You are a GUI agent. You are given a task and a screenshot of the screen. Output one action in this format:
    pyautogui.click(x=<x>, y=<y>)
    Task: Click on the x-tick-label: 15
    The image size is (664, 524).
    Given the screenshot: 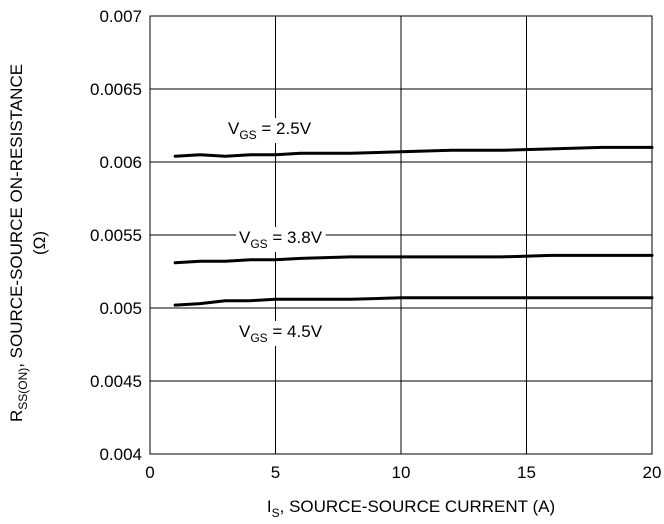 What is the action you would take?
    pyautogui.click(x=526, y=472)
    